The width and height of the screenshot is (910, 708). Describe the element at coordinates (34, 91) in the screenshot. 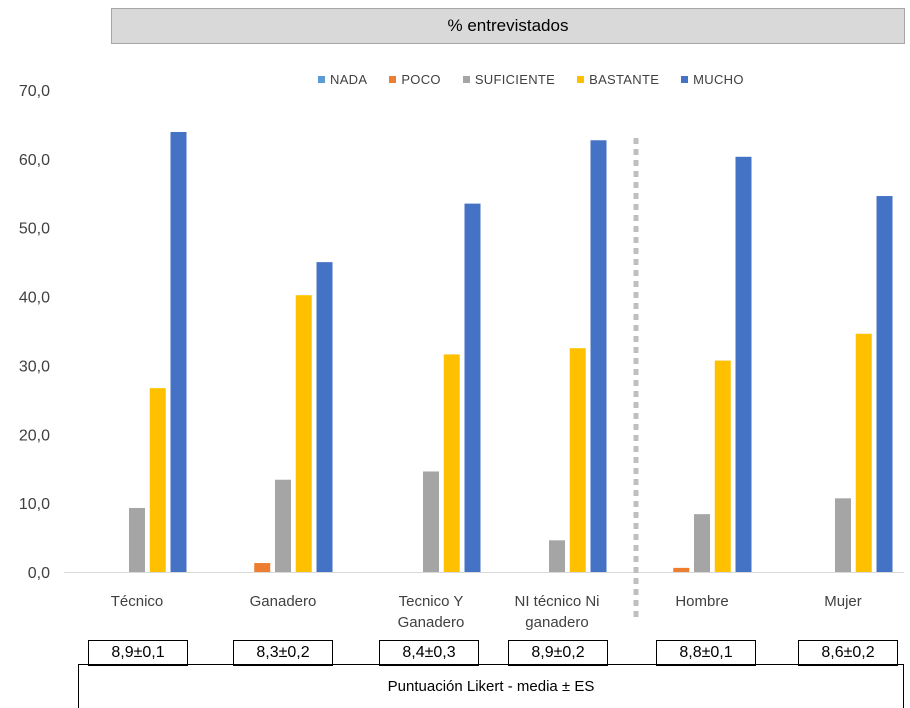

I see `y-tick-label: 70,0` at that location.